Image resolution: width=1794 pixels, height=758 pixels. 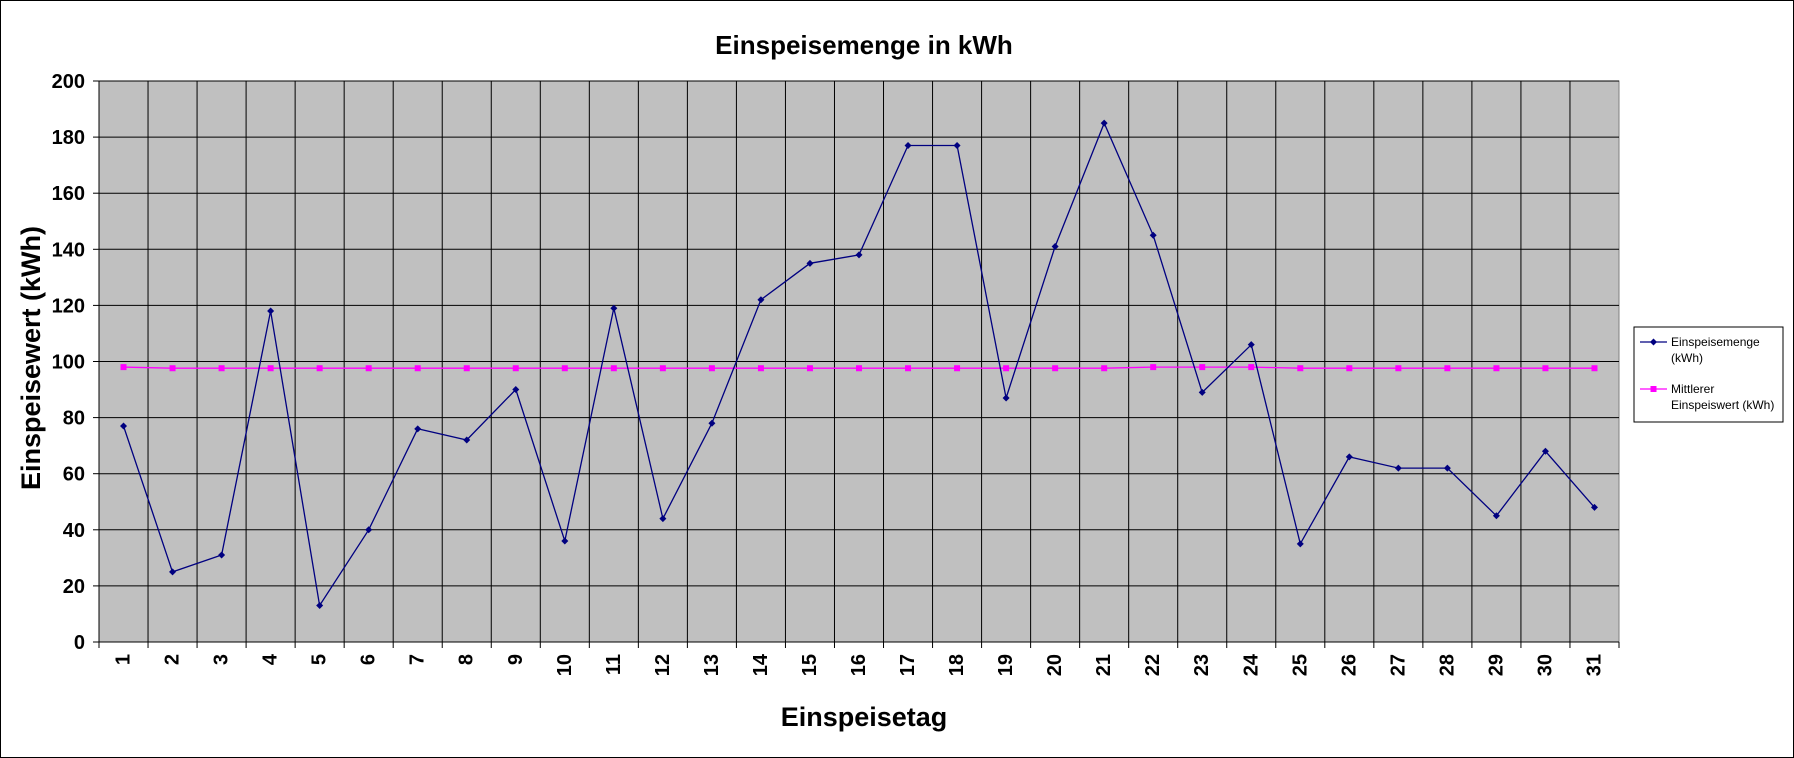 What do you see at coordinates (173, 659) in the screenshot?
I see `x-tick-label: 2` at bounding box center [173, 659].